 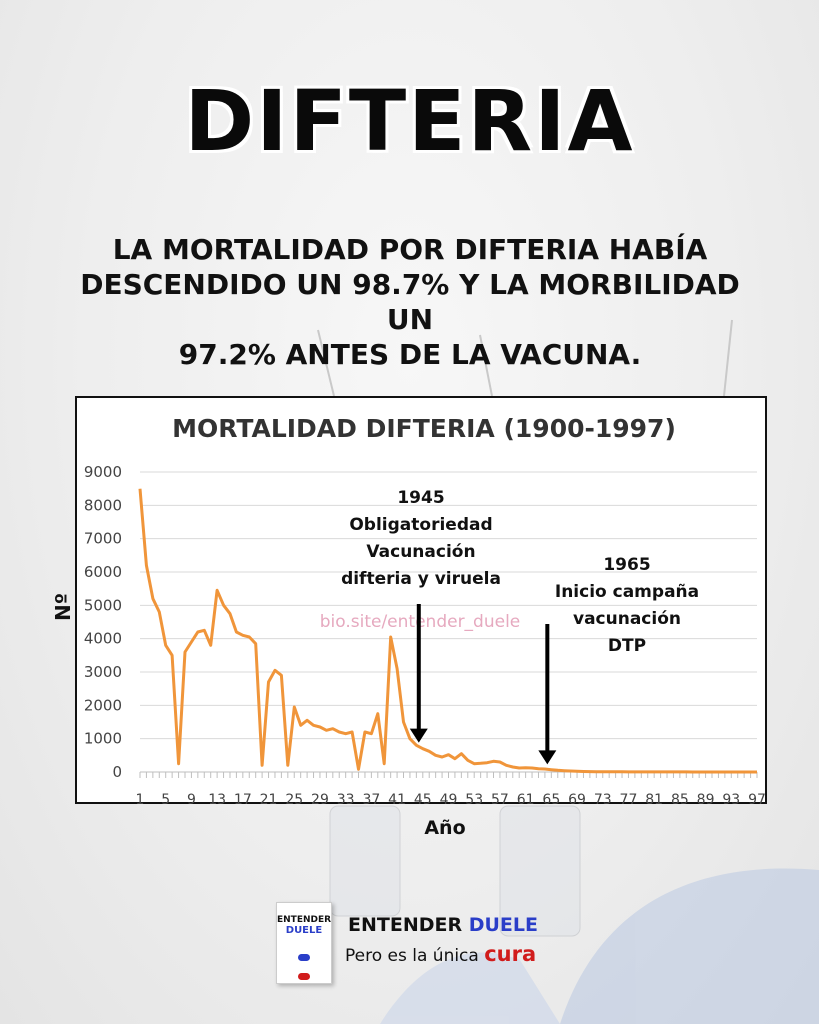 What do you see at coordinates (304, 920) in the screenshot?
I see `book-title-line: ENTENDER` at bounding box center [304, 920].